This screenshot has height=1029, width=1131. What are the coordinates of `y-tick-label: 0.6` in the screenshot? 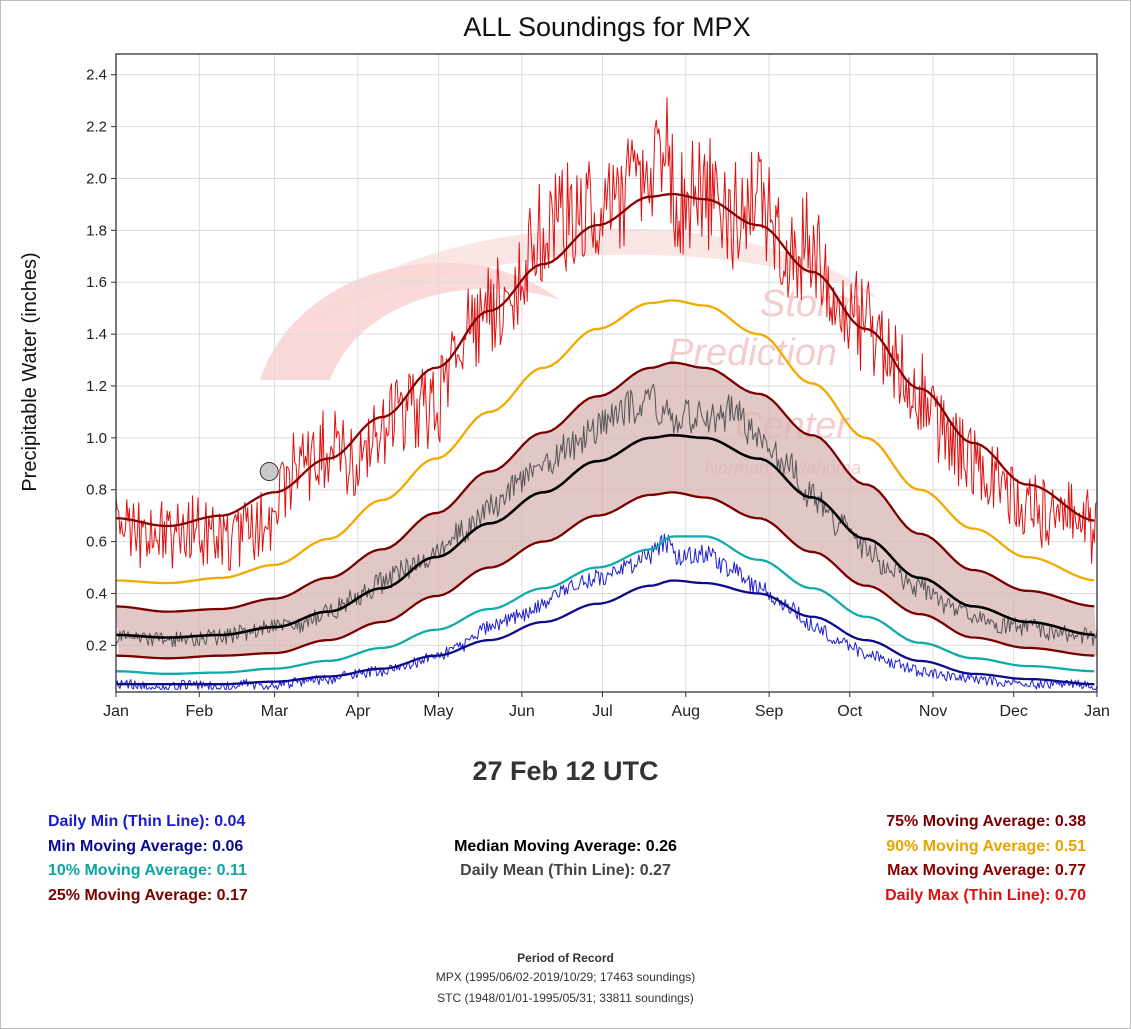 It's located at (96, 542).